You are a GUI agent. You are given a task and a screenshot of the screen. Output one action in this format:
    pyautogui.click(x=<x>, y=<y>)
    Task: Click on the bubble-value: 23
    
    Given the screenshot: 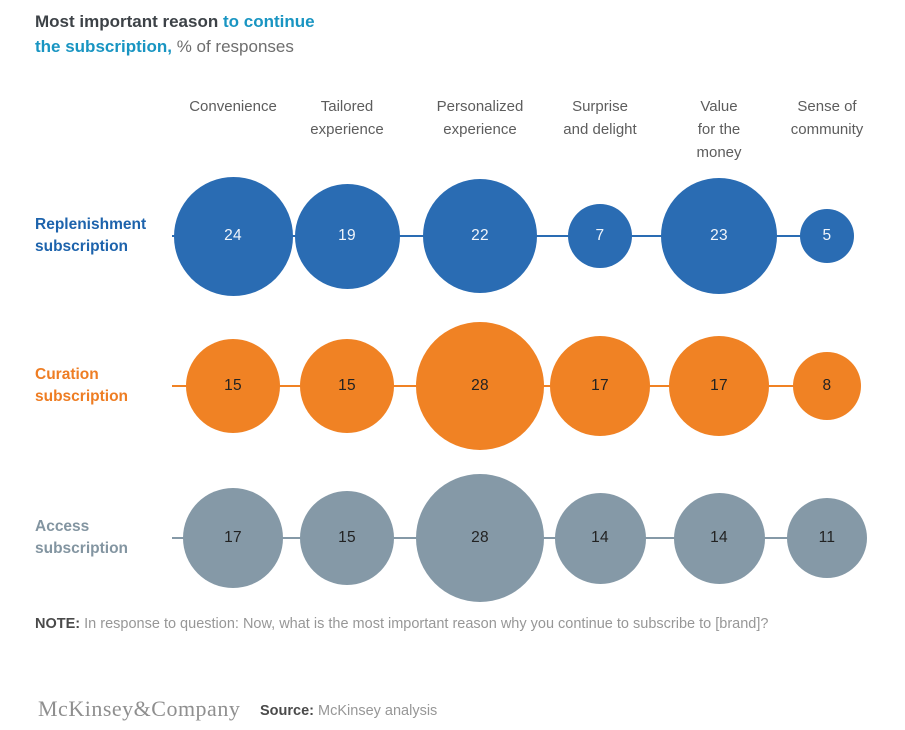 What is the action you would take?
    pyautogui.click(x=719, y=235)
    